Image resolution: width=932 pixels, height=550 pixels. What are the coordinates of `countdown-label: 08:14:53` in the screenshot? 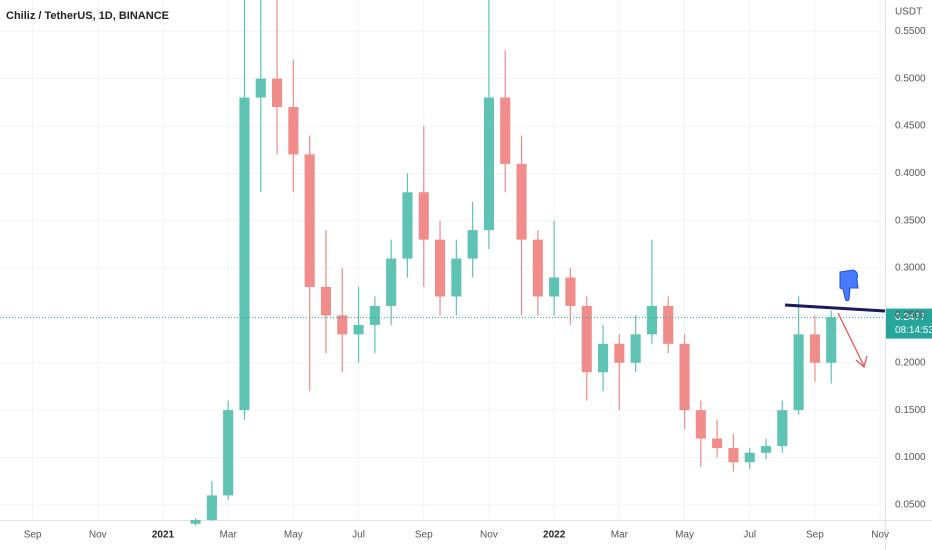 It's located at (913, 330).